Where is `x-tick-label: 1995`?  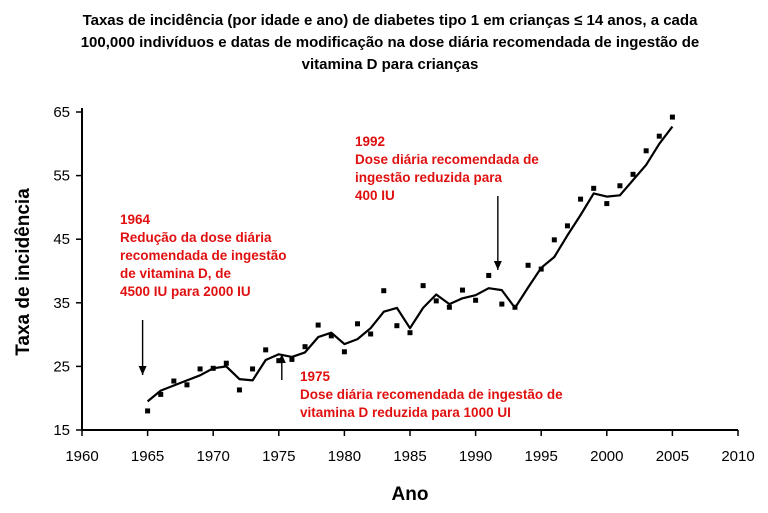 x-tick-label: 1995 is located at coordinates (541, 456).